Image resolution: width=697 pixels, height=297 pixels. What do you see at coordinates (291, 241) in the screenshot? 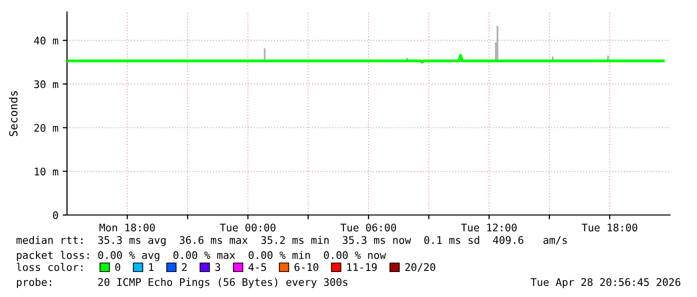
I see `text: median rtt: 35.3 ms avg 36.6 ms max 35.2 ms min 35.3 ms now 0.1 ms sd 409.6 am/s` at bounding box center [291, 241].